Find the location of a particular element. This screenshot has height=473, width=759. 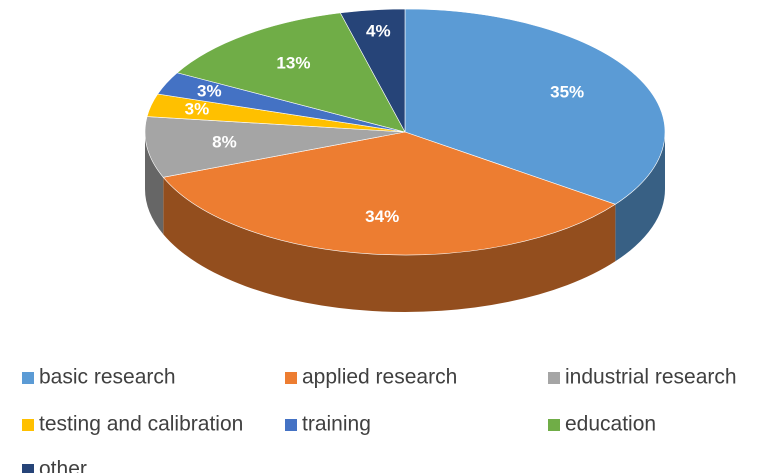

legend-label: industrial research is located at coordinates (651, 377).